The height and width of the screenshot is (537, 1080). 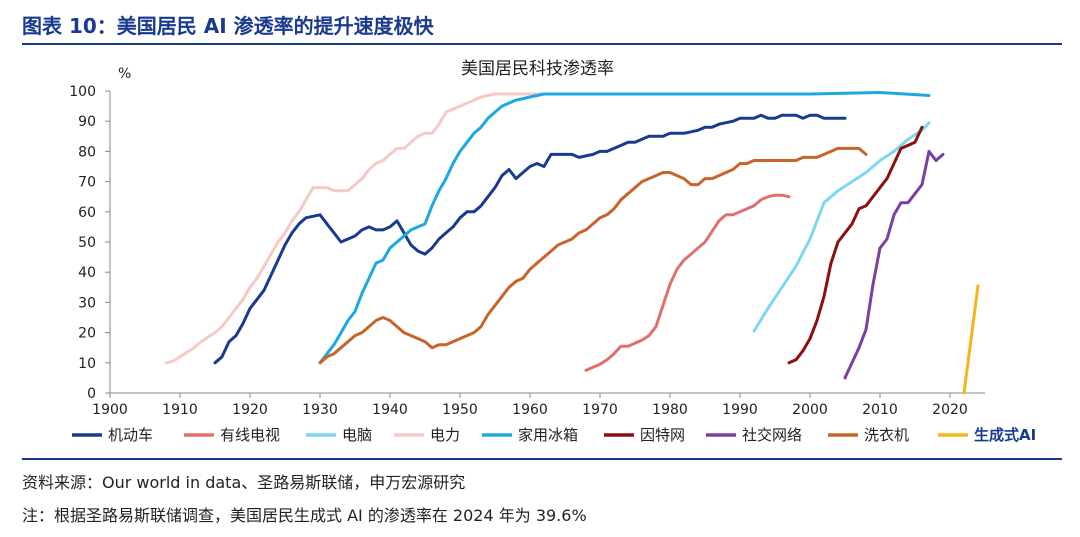 What do you see at coordinates (180, 410) in the screenshot?
I see `x-tick-label: 1910` at bounding box center [180, 410].